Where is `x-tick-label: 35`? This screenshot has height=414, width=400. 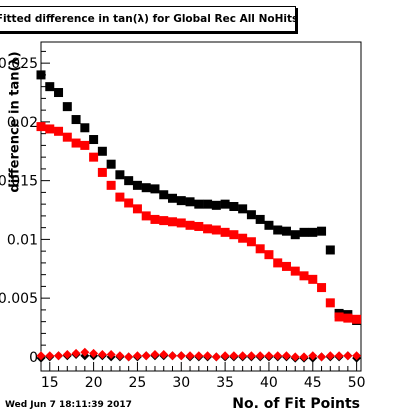 x-tick-label: 35 is located at coordinates (225, 383).